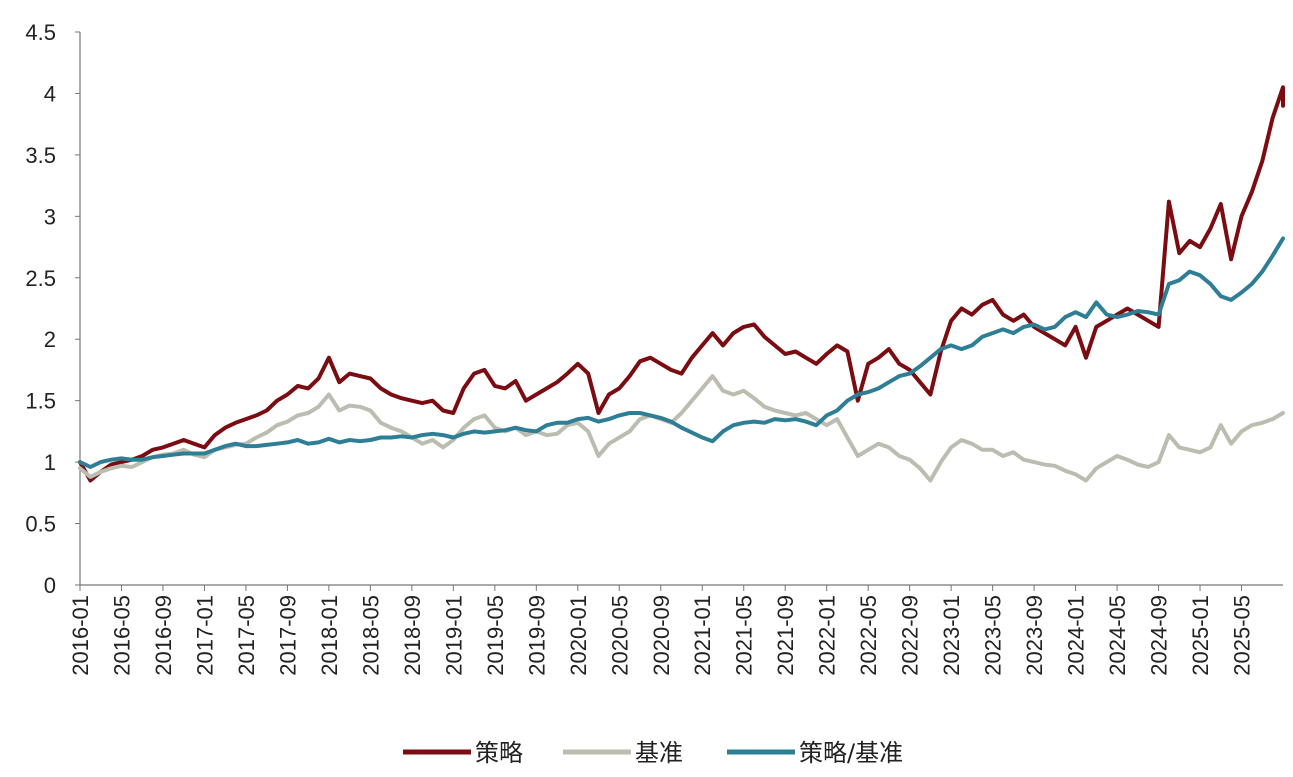 The image size is (1293, 777). What do you see at coordinates (287, 635) in the screenshot?
I see `x-tick-label: 2017-09` at bounding box center [287, 635].